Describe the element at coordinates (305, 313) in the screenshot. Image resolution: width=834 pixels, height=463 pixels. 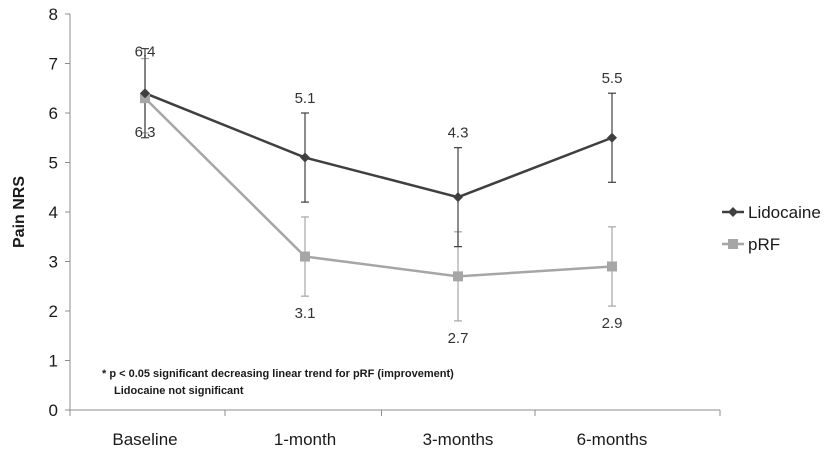
I see `prf-data-label: 3.1` at that location.